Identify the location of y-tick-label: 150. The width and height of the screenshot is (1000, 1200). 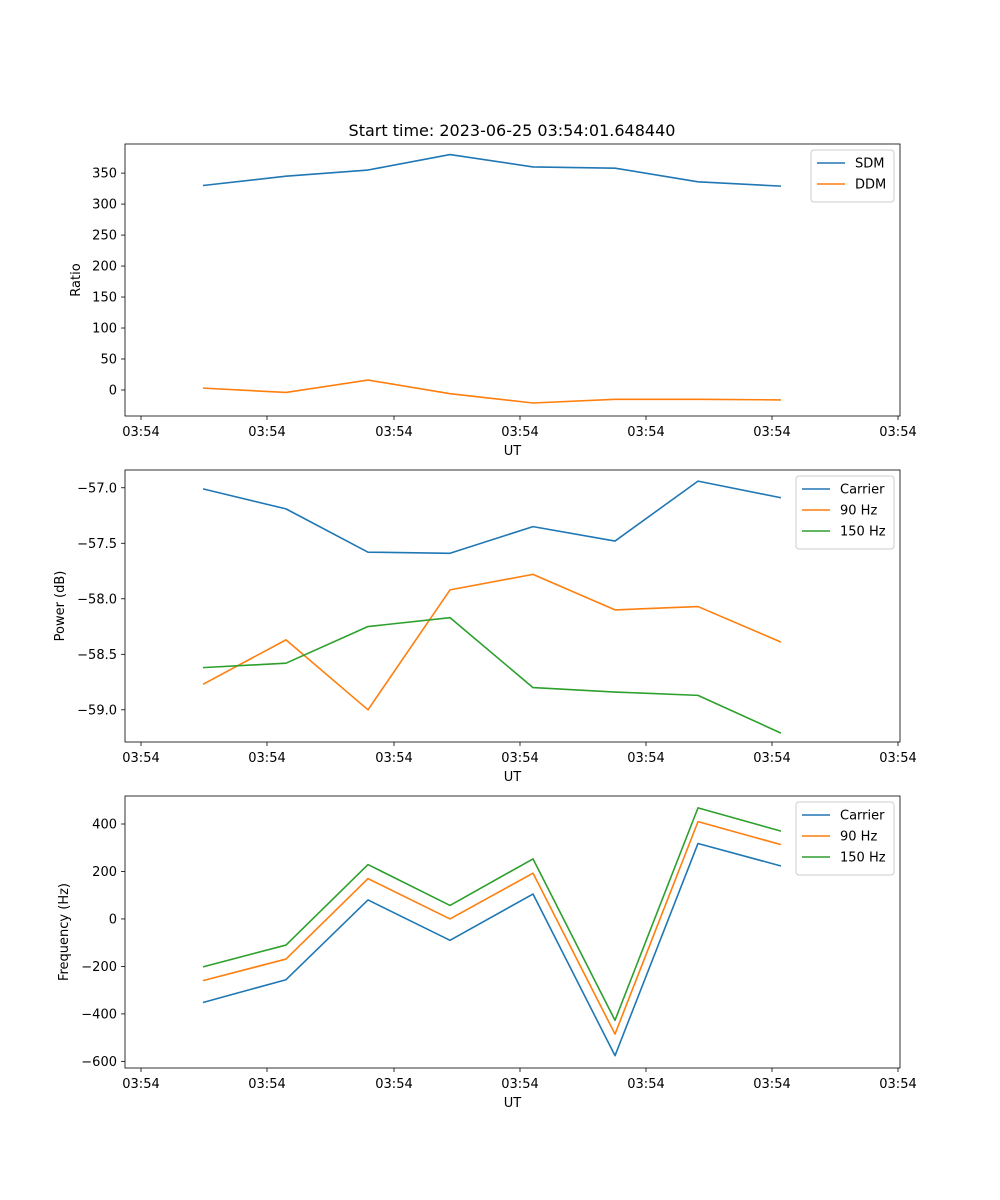
(104, 298).